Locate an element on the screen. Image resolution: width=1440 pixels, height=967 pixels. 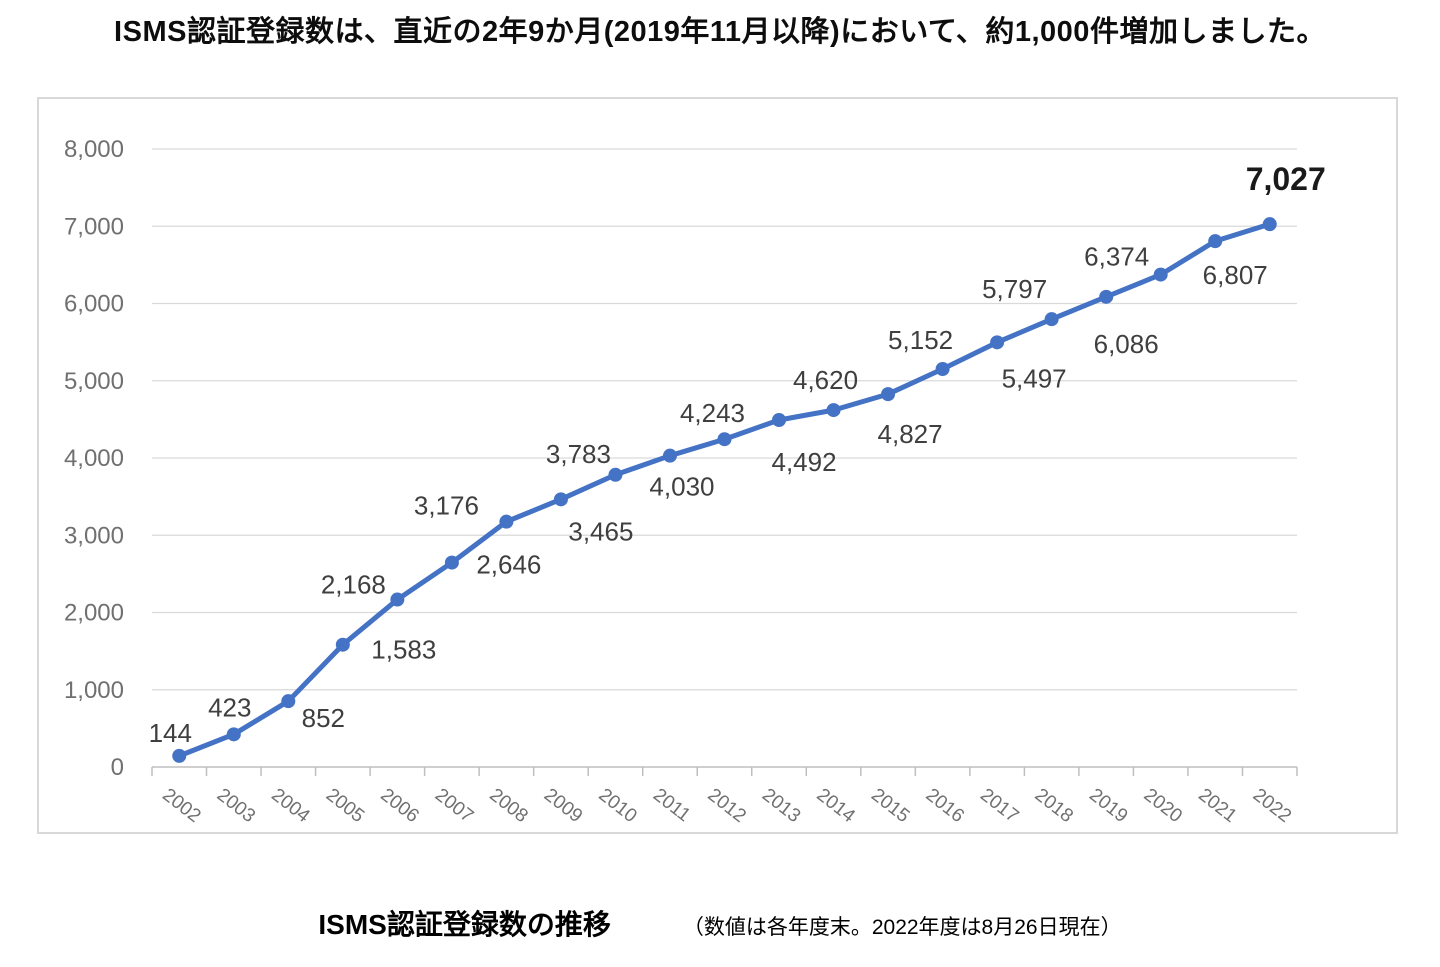
data-label: 3,176 is located at coordinates (446, 506).